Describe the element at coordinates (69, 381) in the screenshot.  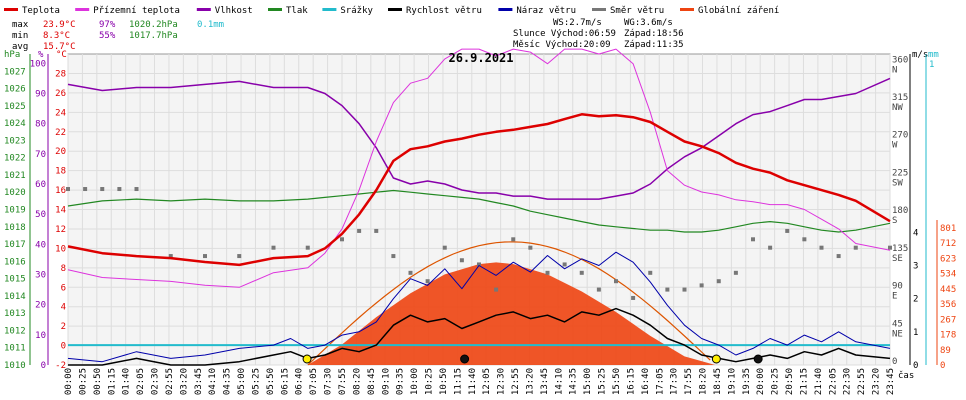
I see `axis-x-tick: 00:00` at that location.